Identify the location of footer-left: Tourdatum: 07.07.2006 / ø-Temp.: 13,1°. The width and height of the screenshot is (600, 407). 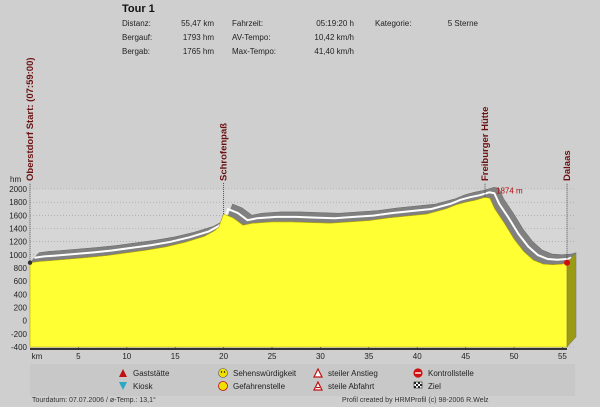
(94, 400).